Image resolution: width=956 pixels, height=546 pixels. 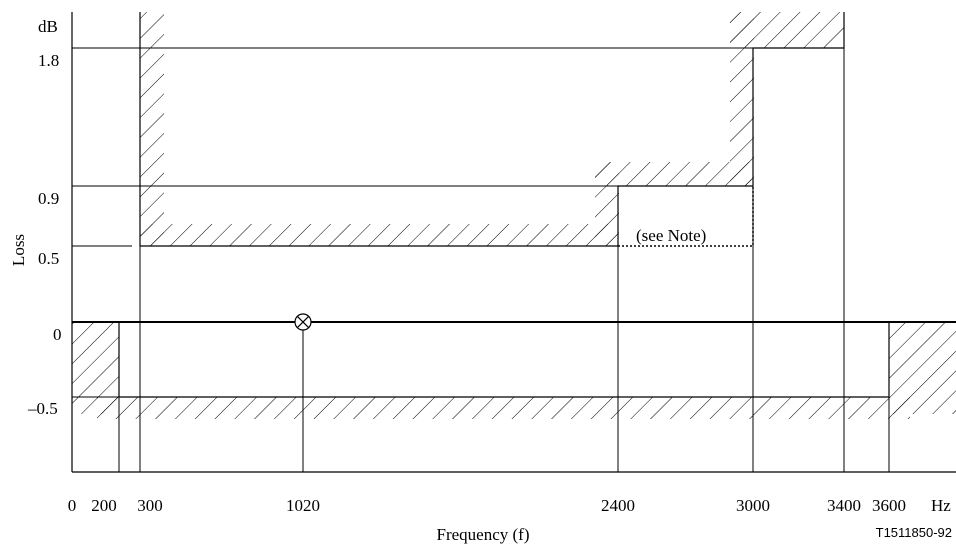 What do you see at coordinates (914, 532) in the screenshot?
I see `figure-code: T1511850-92` at bounding box center [914, 532].